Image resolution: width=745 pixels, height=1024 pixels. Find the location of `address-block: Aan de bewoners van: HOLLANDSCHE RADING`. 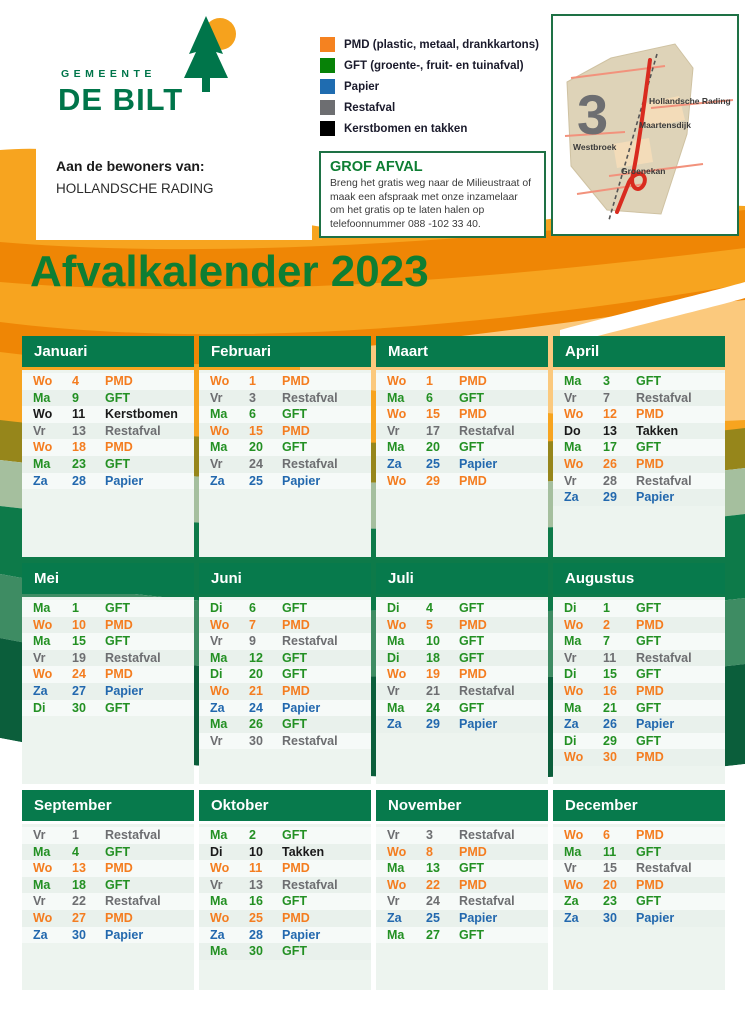

address-block: Aan de bewoners van: HOLLANDSCHE RADING is located at coordinates (174, 194).